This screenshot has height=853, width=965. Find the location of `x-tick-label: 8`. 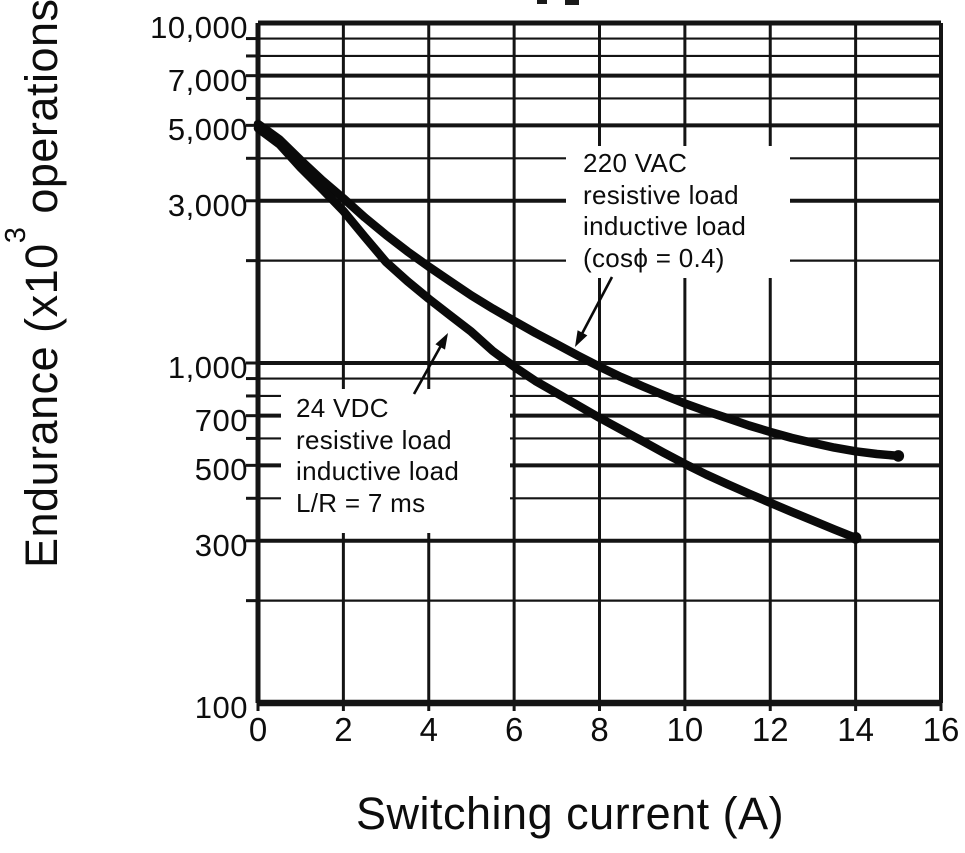

x-tick-label: 8 is located at coordinates (599, 729).